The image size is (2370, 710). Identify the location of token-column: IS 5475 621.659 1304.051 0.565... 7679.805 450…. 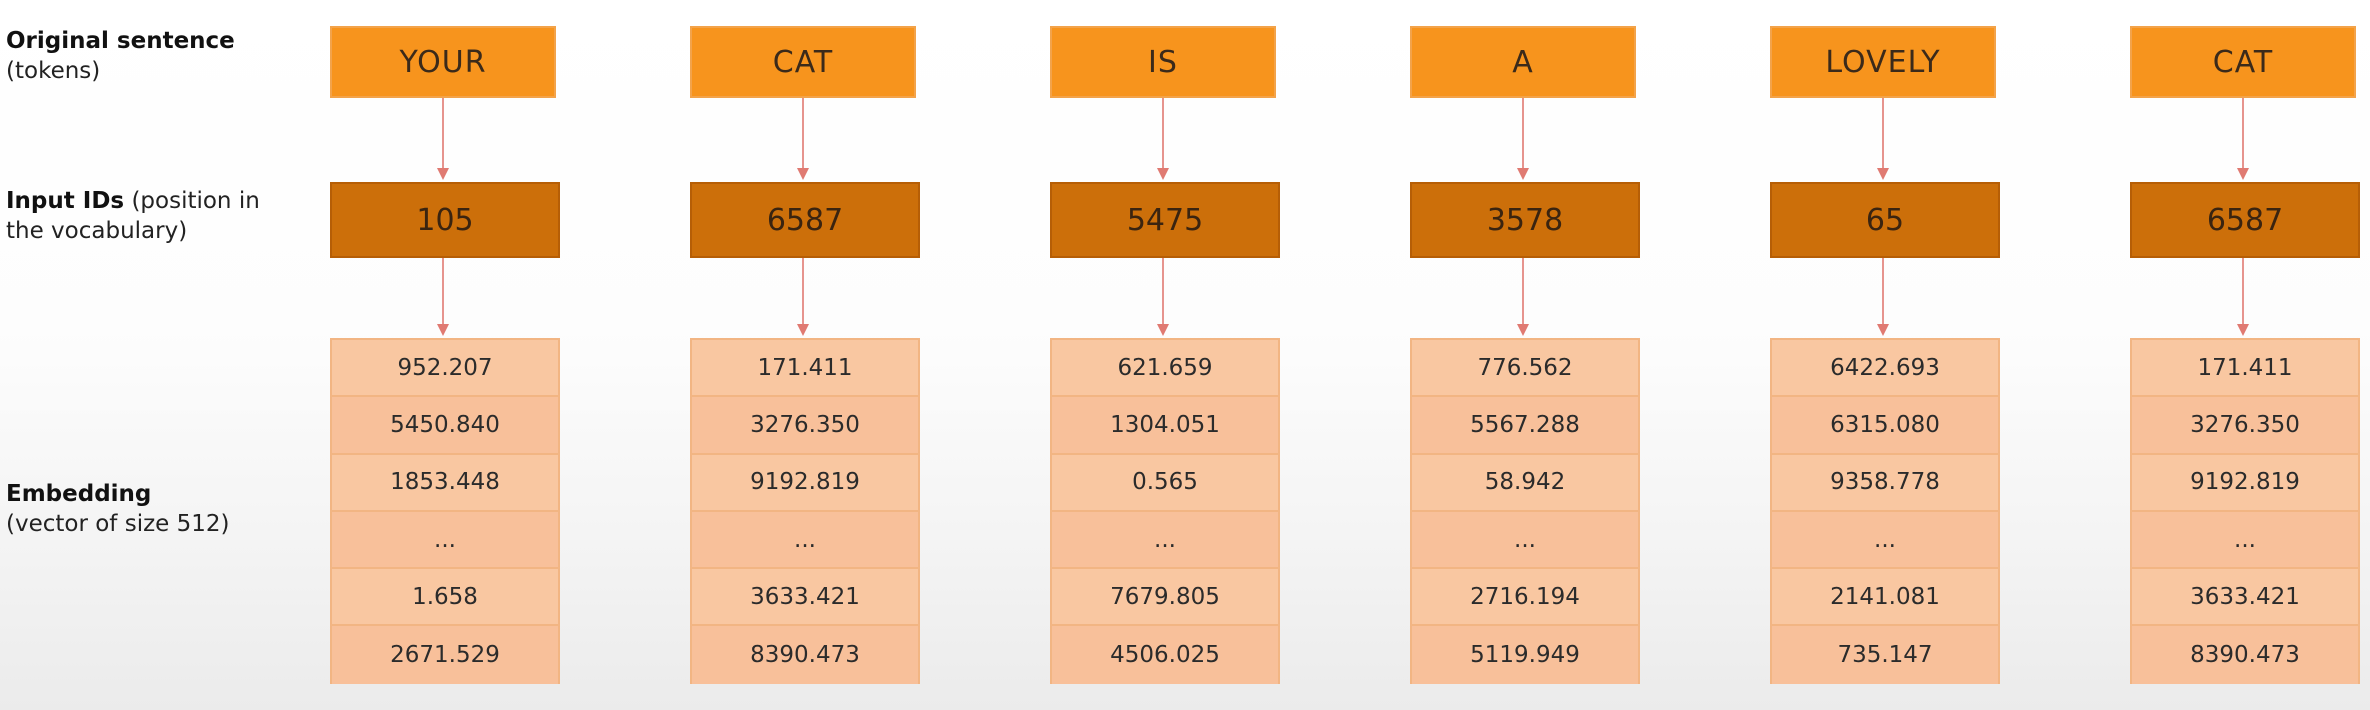
(1165, 355).